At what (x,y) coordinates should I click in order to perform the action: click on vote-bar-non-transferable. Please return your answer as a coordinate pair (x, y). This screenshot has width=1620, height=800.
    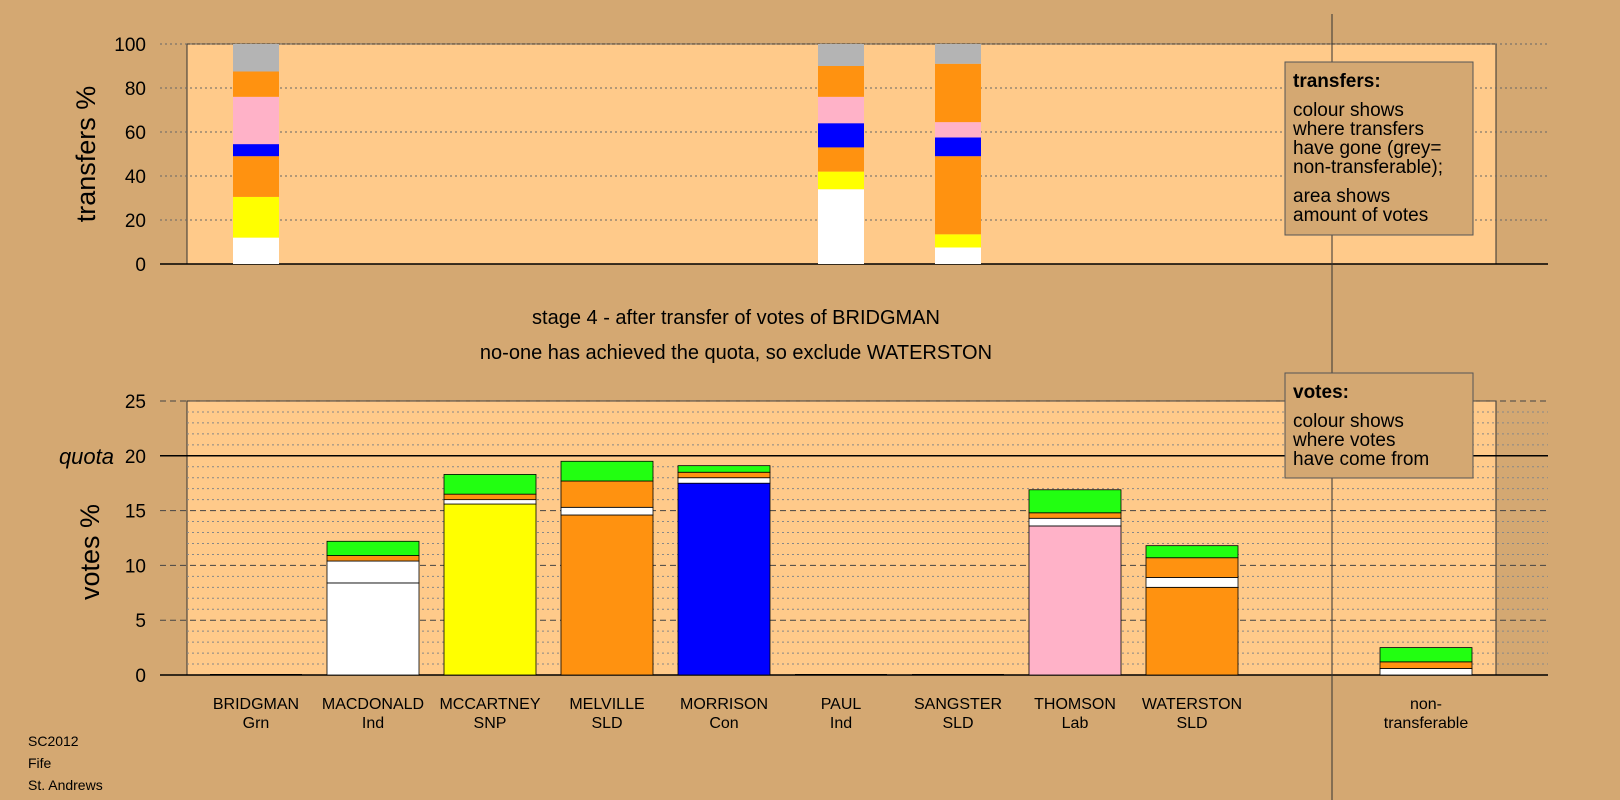
    Looking at the image, I should click on (1426, 661).